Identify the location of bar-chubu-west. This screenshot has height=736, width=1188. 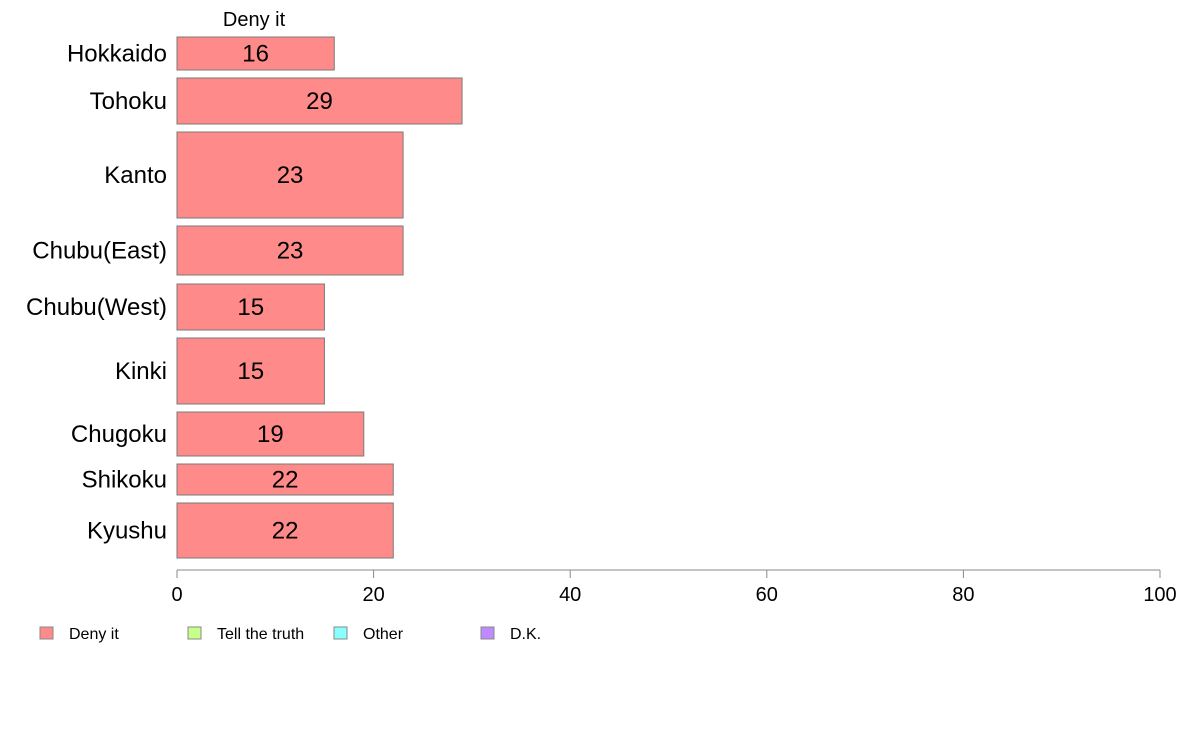
(250, 307).